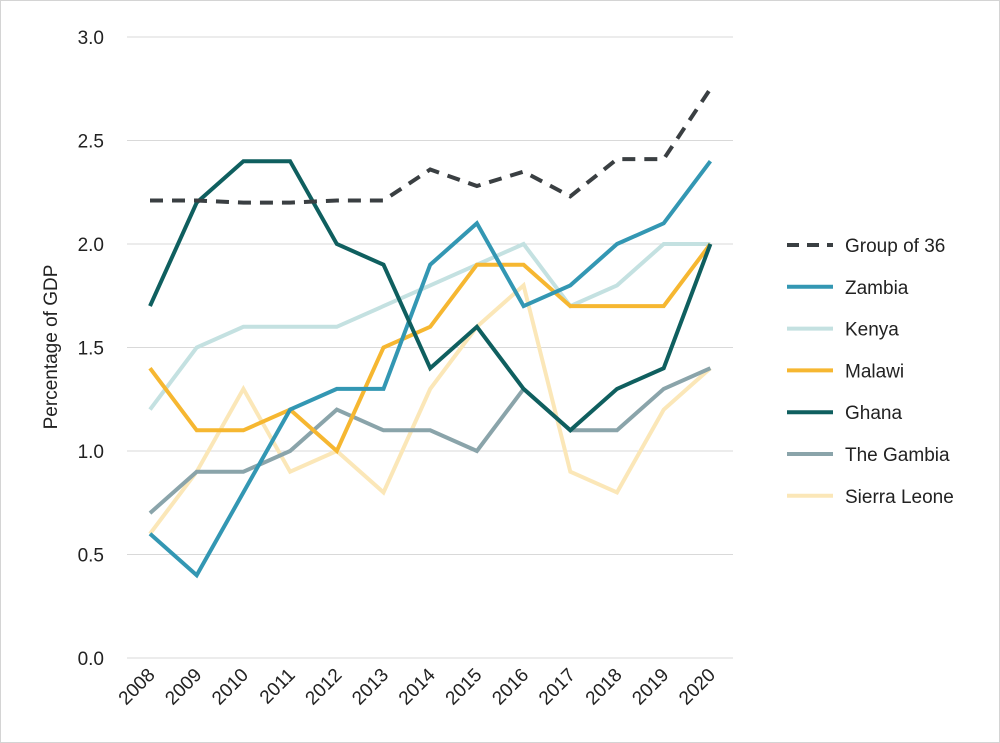 The image size is (1000, 743). Describe the element at coordinates (895, 246) in the screenshot. I see `legend-label-group-of-36: Group of 36` at that location.